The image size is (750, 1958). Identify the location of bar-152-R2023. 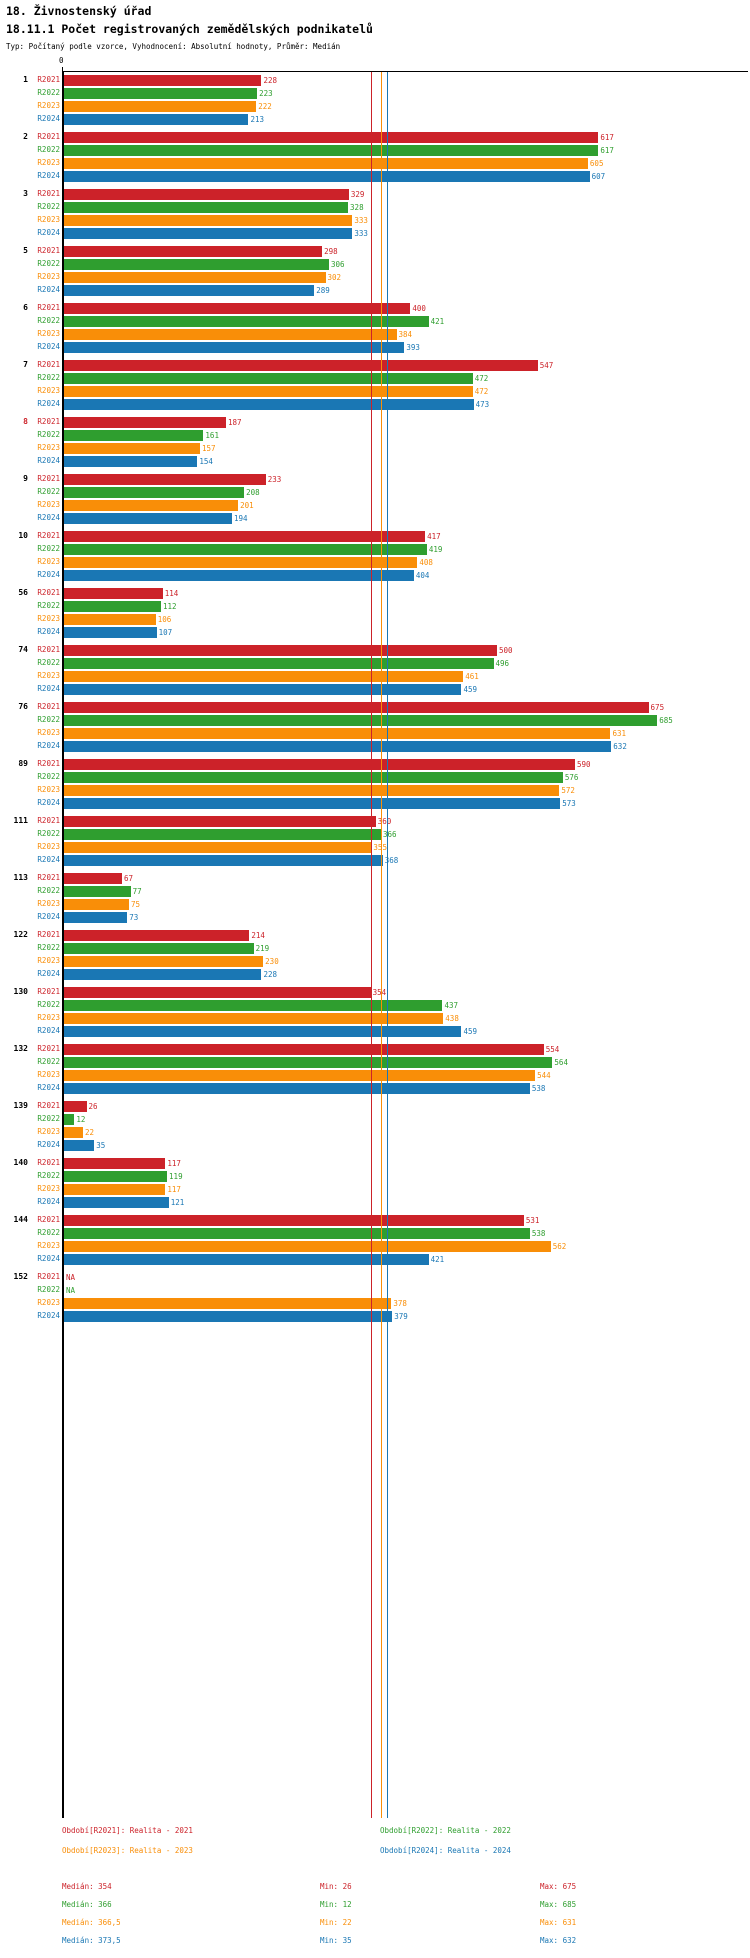
(228, 1303).